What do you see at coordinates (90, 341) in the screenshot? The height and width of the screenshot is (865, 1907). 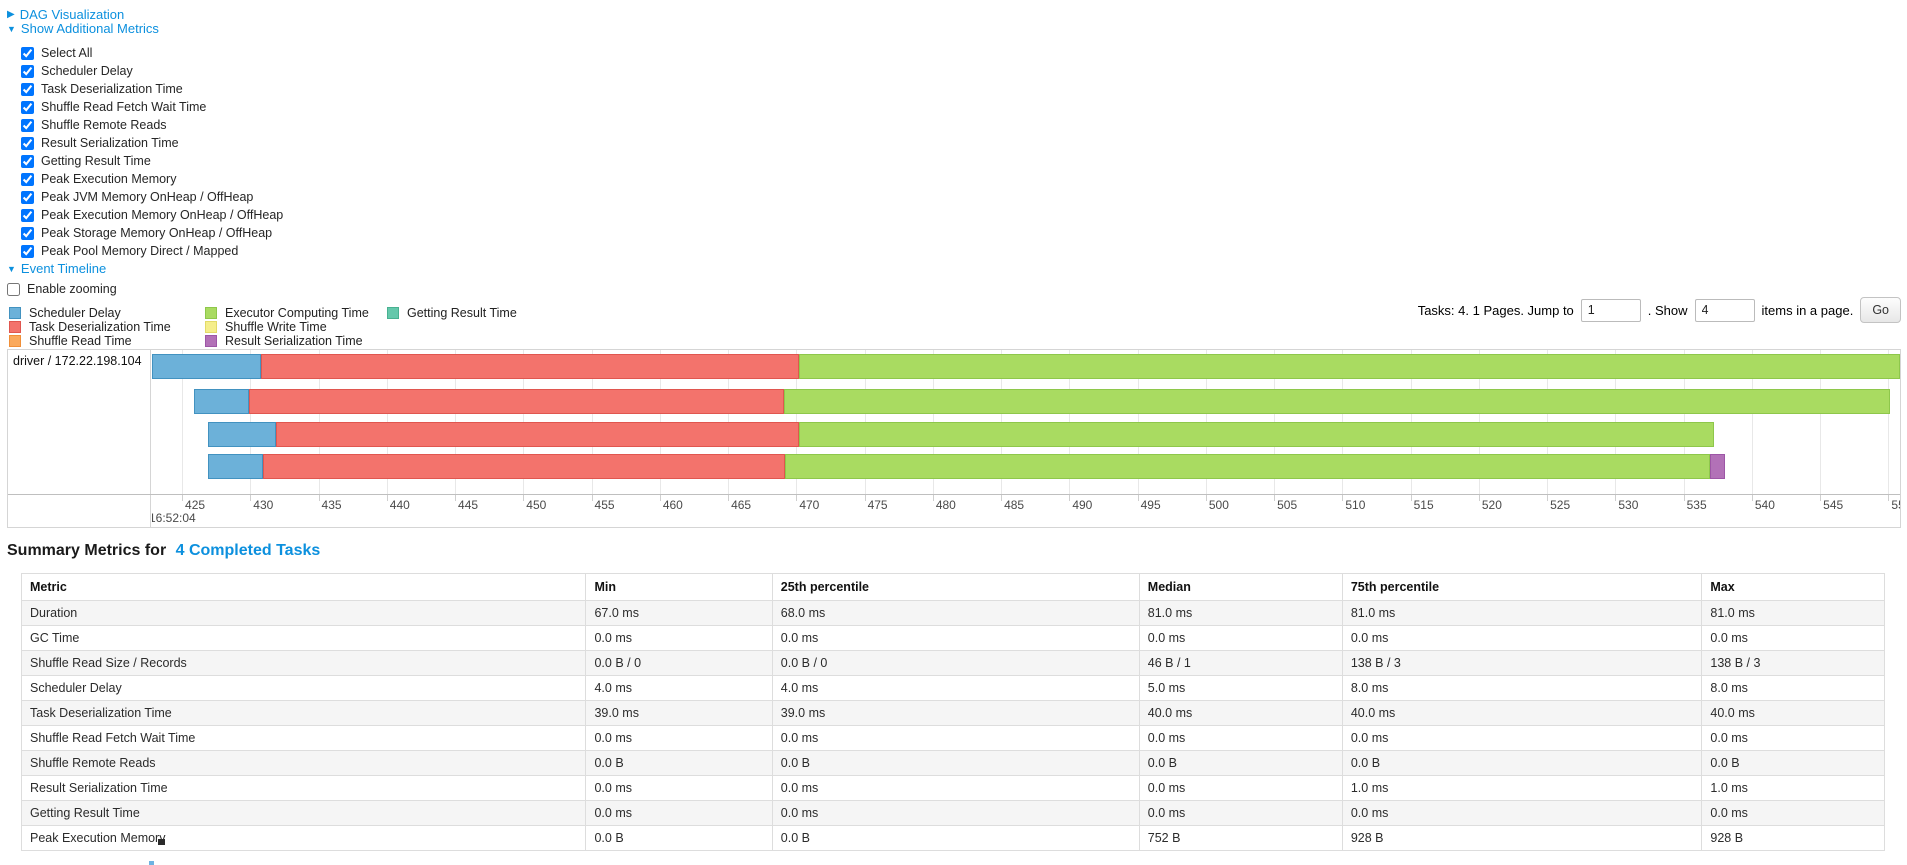 I see `legend-item: Shuffle Read Time` at bounding box center [90, 341].